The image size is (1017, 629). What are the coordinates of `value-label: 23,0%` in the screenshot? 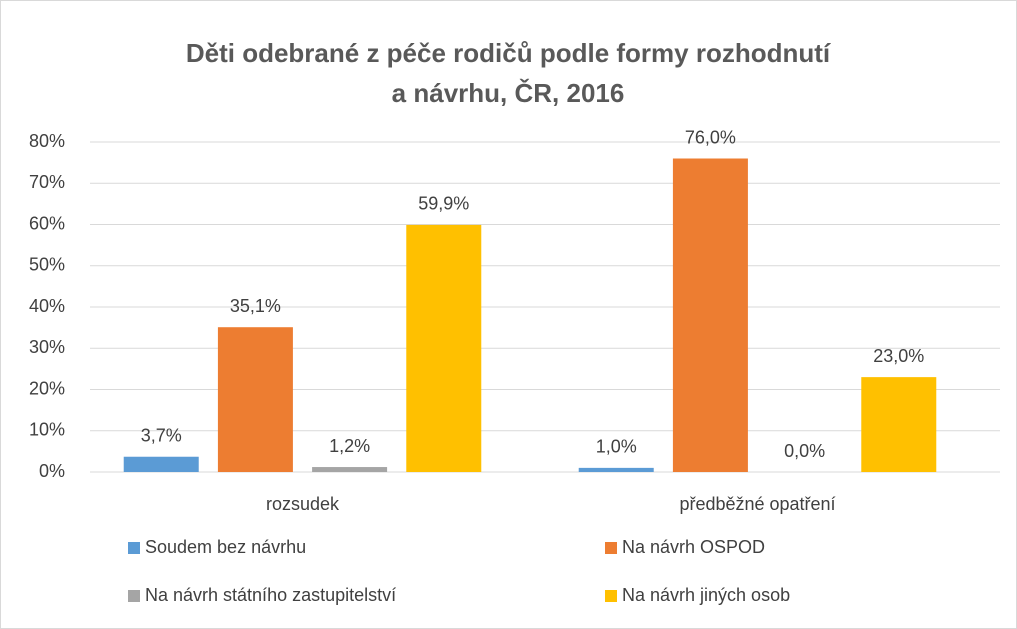 It's located at (898, 356).